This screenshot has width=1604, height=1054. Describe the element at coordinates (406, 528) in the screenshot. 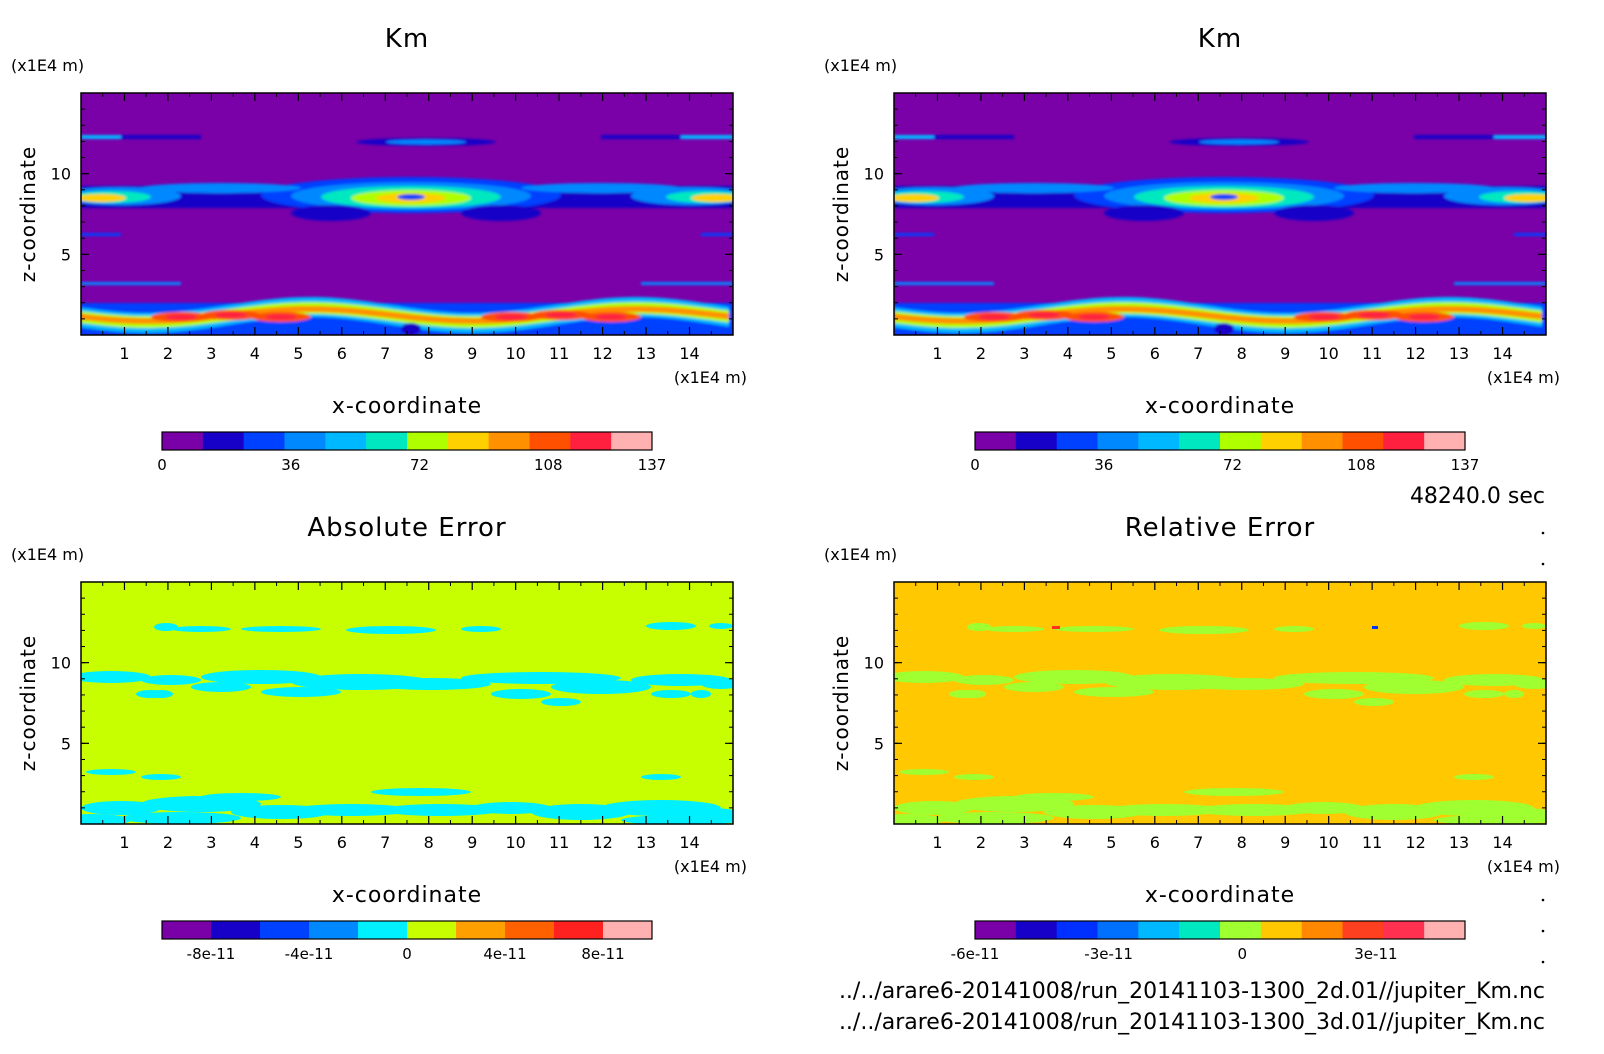

I see `chart-title: Absolute Error` at that location.